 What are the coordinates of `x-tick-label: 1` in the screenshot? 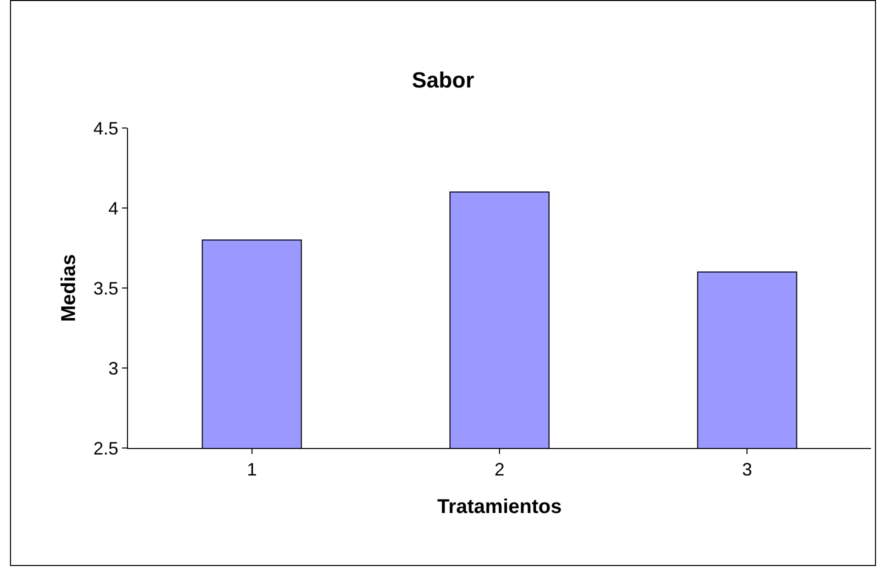 It's located at (251, 470).